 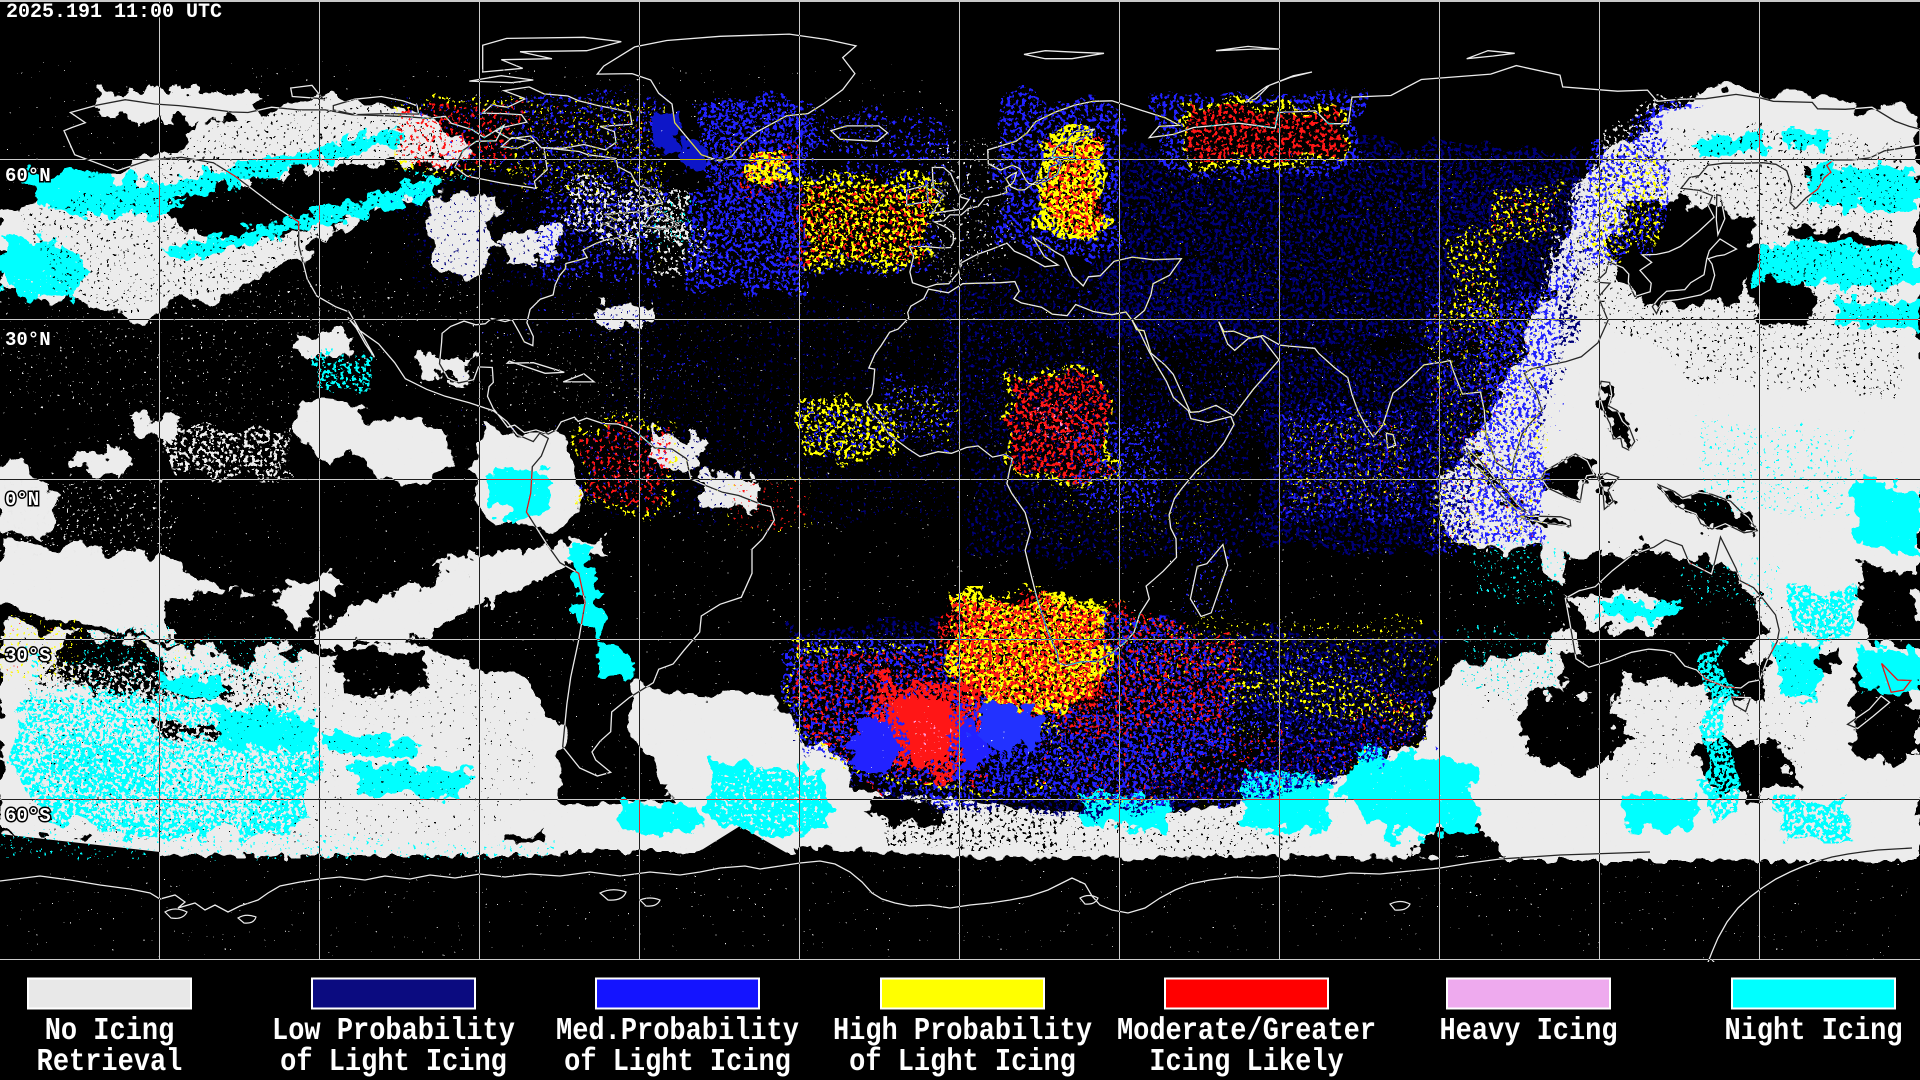 I want to click on svg-text: No Icing, so click(x=110, y=1030).